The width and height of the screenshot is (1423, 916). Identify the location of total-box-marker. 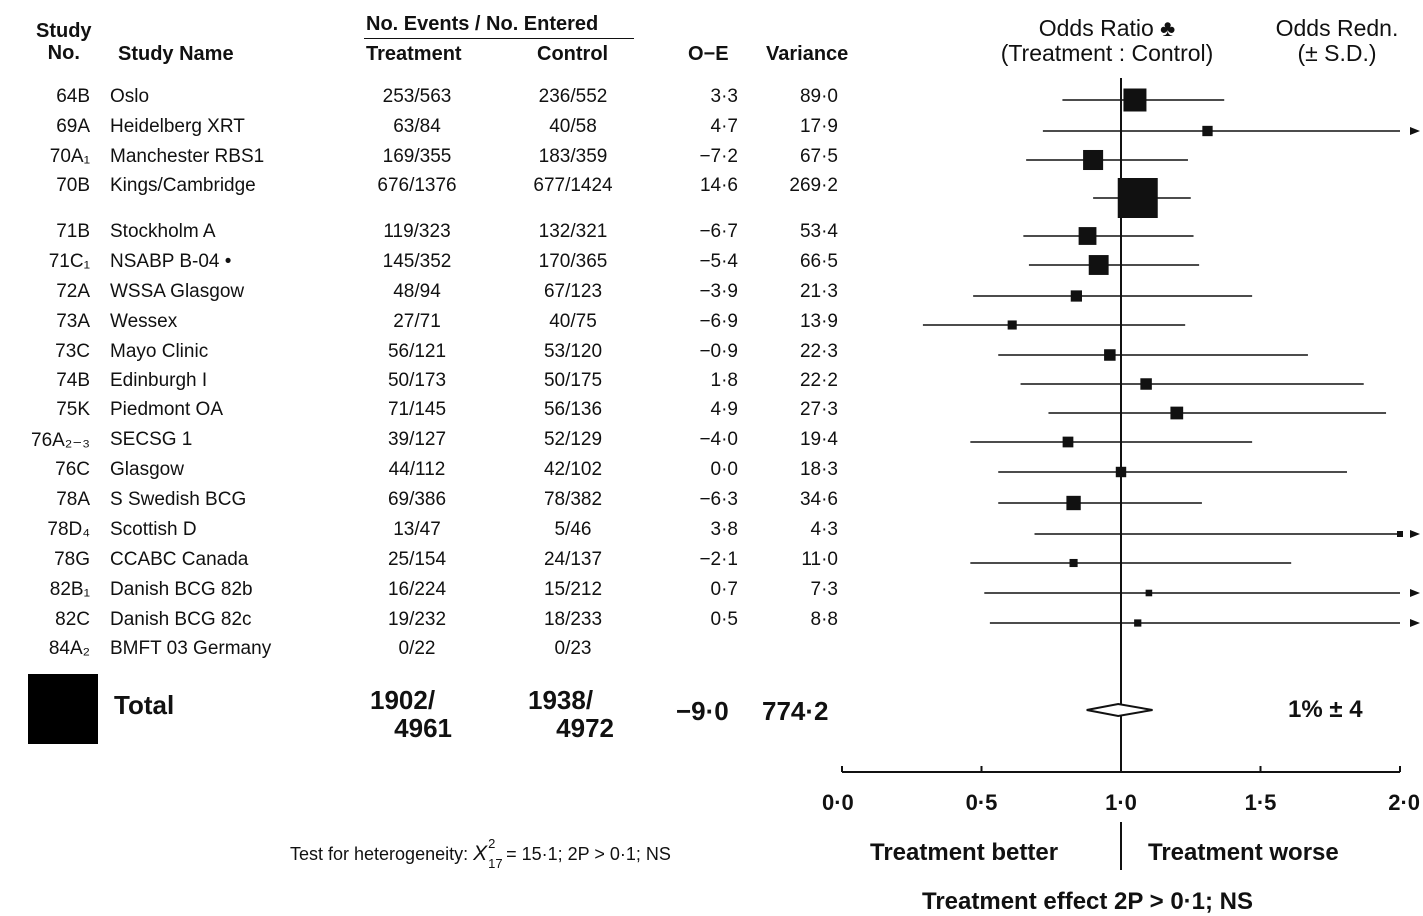
(63, 709).